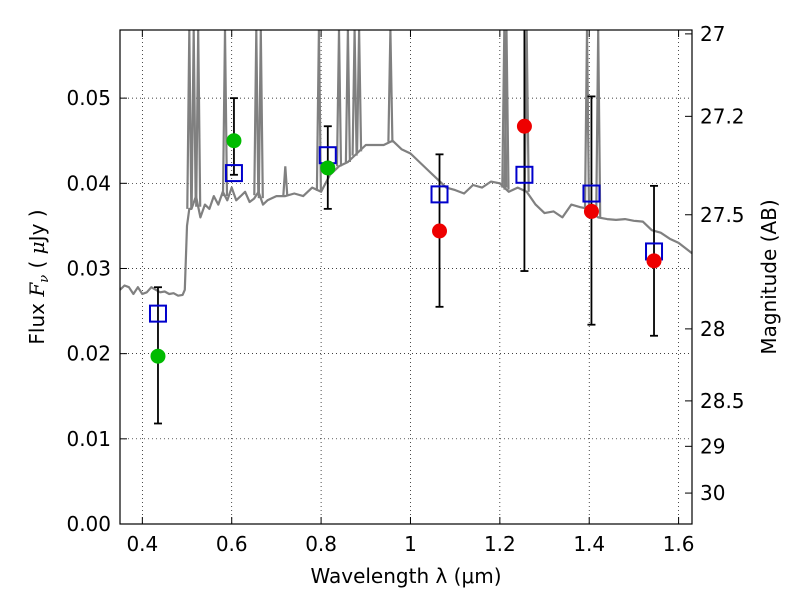 The image size is (800, 600). I want to click on y2-tick-label: 27, so click(712, 34).